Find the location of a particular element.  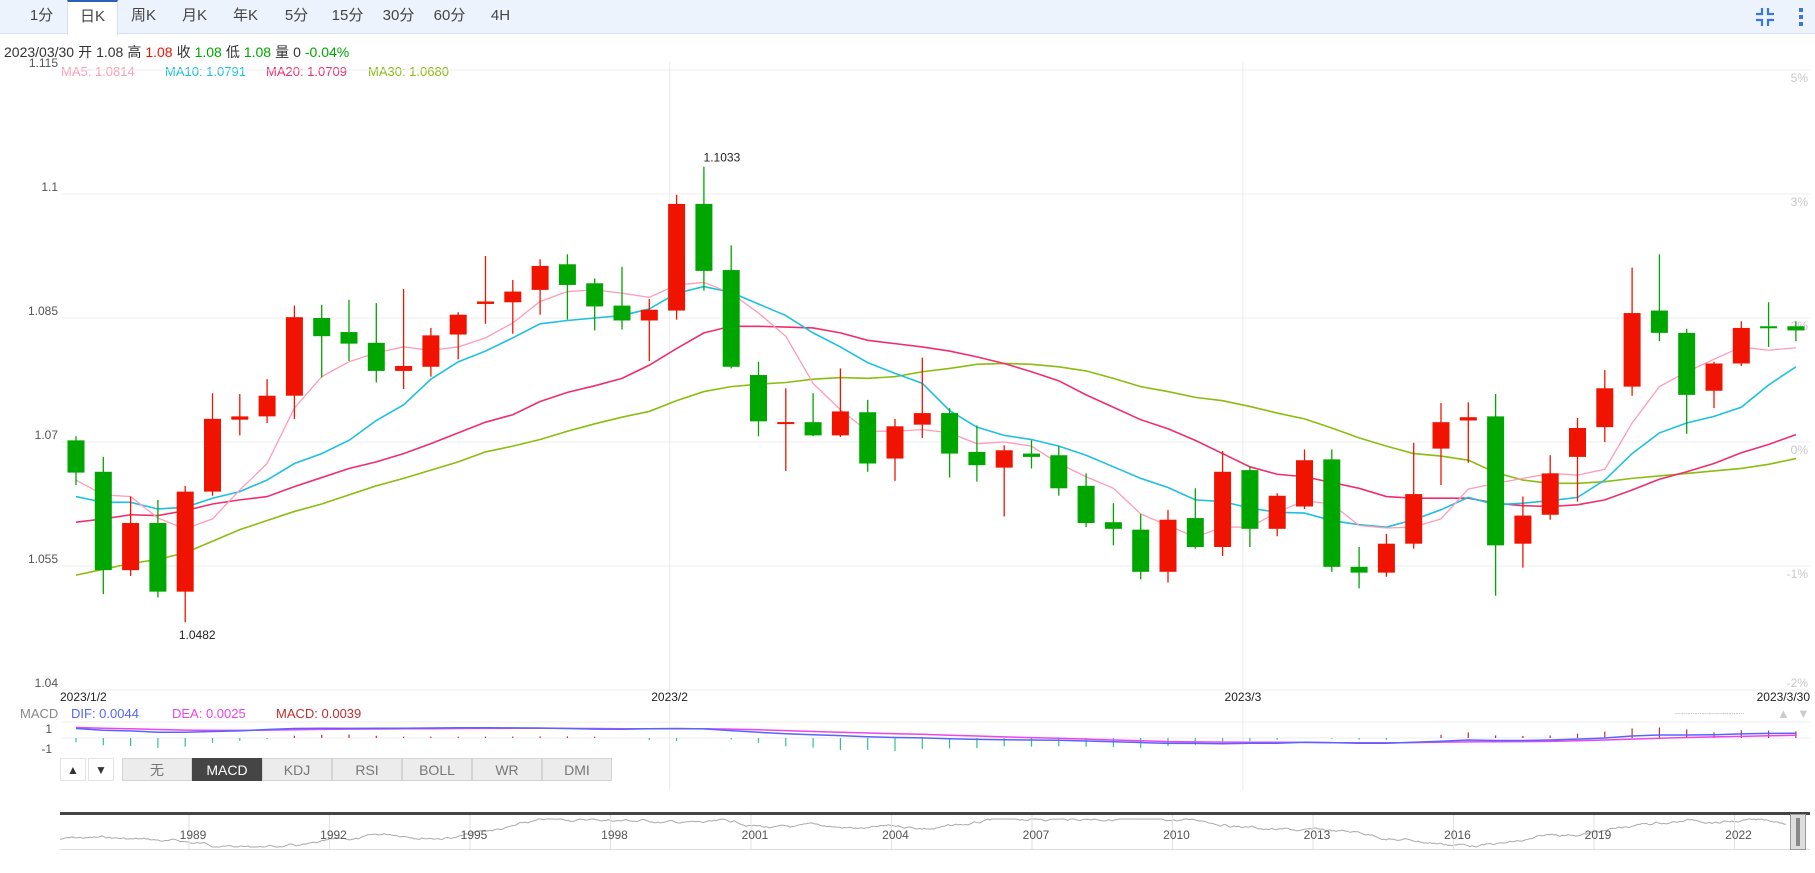

navigator-year-label: 2010 is located at coordinates (1176, 835).